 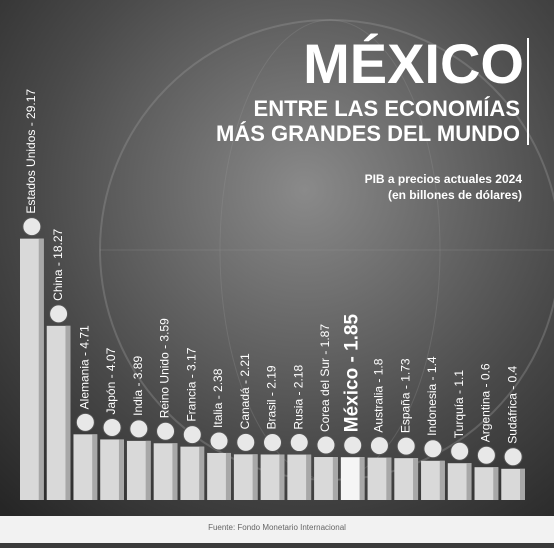 What do you see at coordinates (31, 151) in the screenshot?
I see `category-label: Estados Unidos - 29.17` at bounding box center [31, 151].